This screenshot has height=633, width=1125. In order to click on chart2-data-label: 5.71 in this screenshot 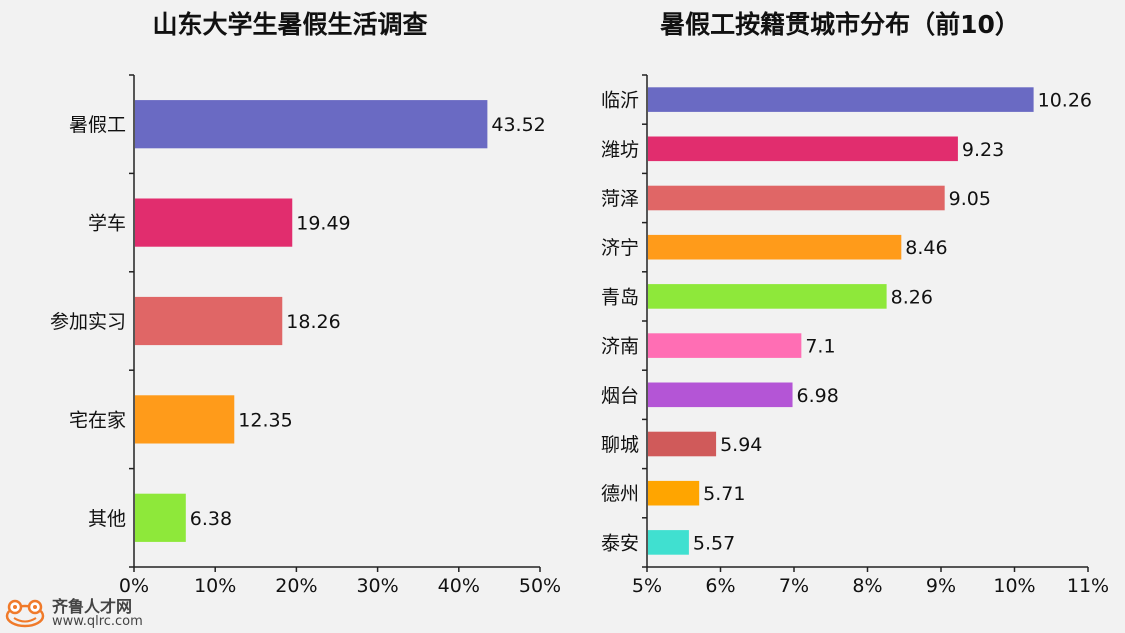, I will do `click(724, 494)`.